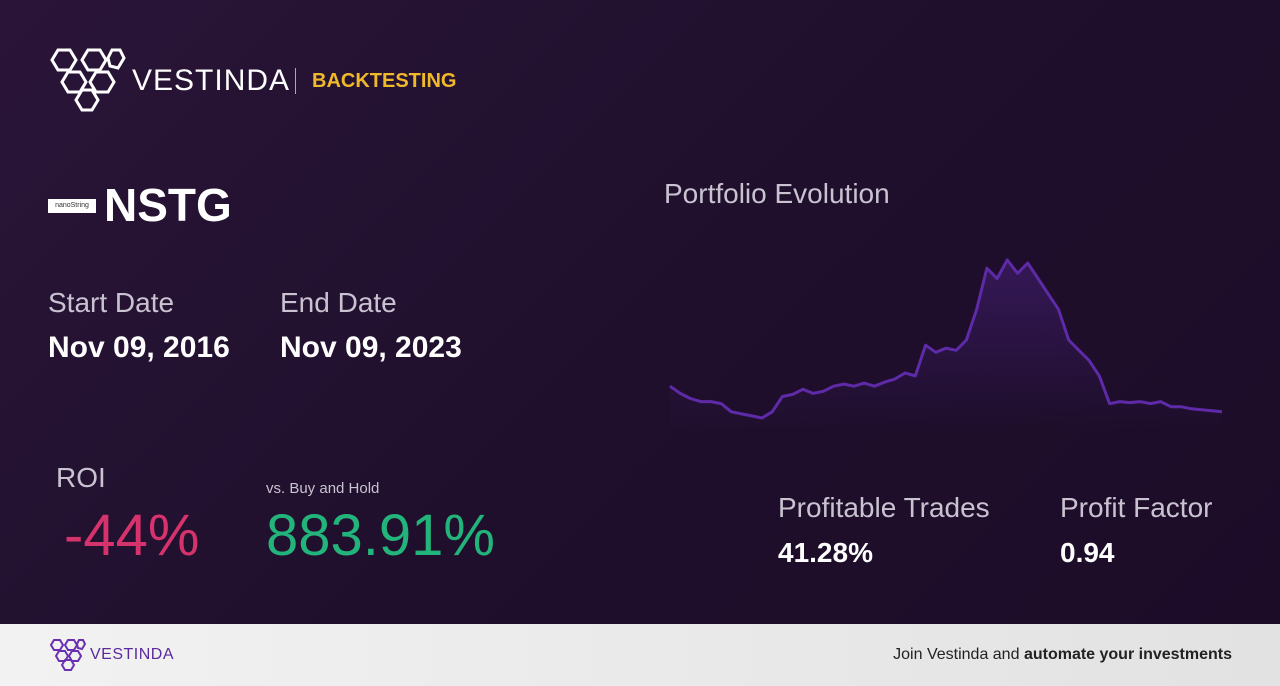 This screenshot has height=686, width=1280. I want to click on roi-value: -44%, so click(132, 535).